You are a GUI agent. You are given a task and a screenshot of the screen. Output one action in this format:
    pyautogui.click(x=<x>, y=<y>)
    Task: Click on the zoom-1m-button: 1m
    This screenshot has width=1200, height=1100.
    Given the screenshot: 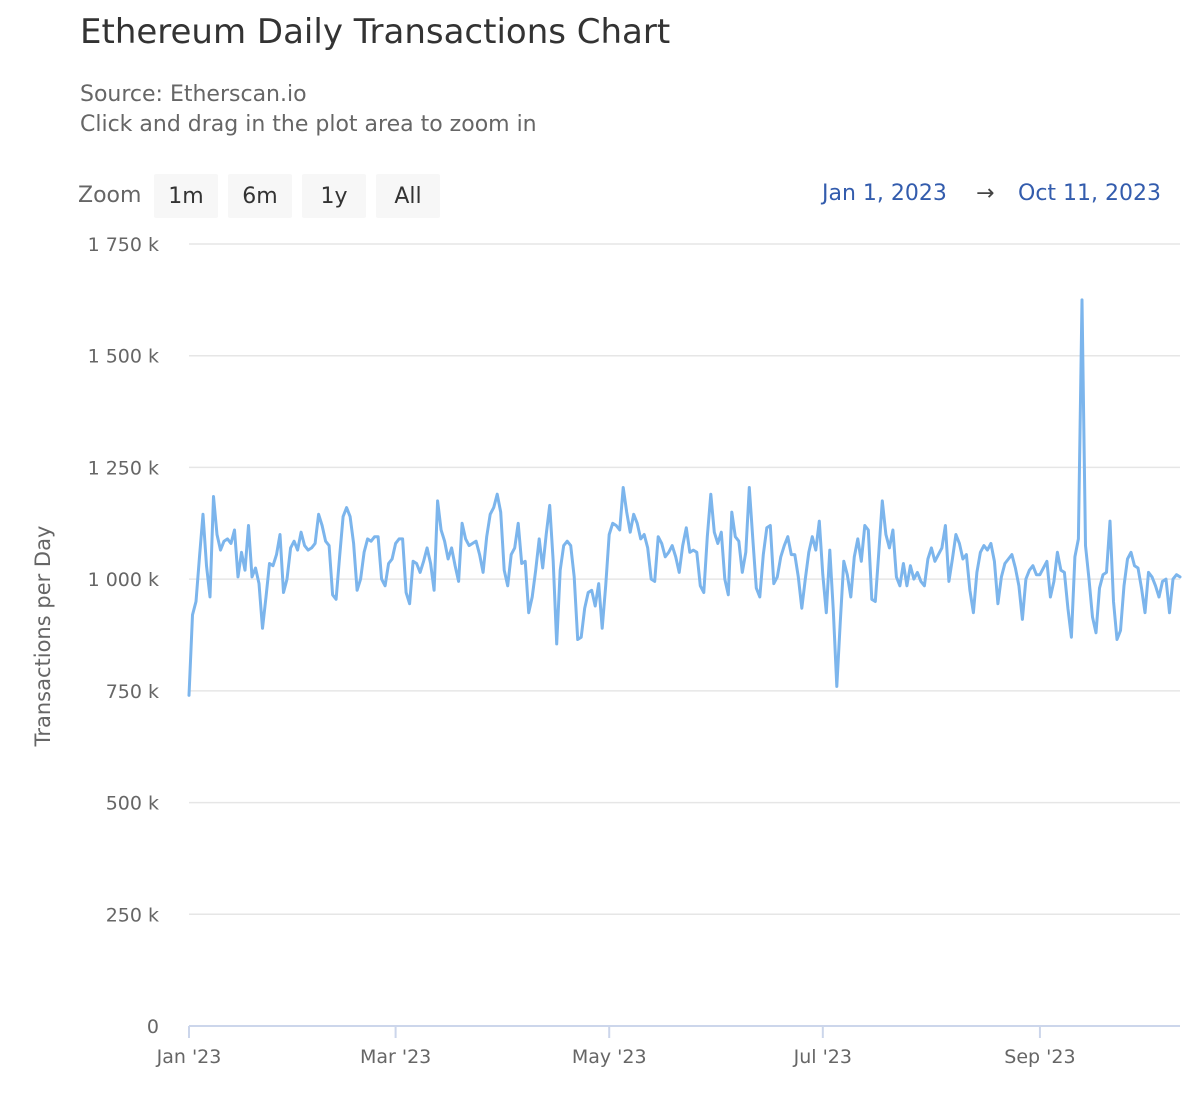 What is the action you would take?
    pyautogui.click(x=186, y=196)
    